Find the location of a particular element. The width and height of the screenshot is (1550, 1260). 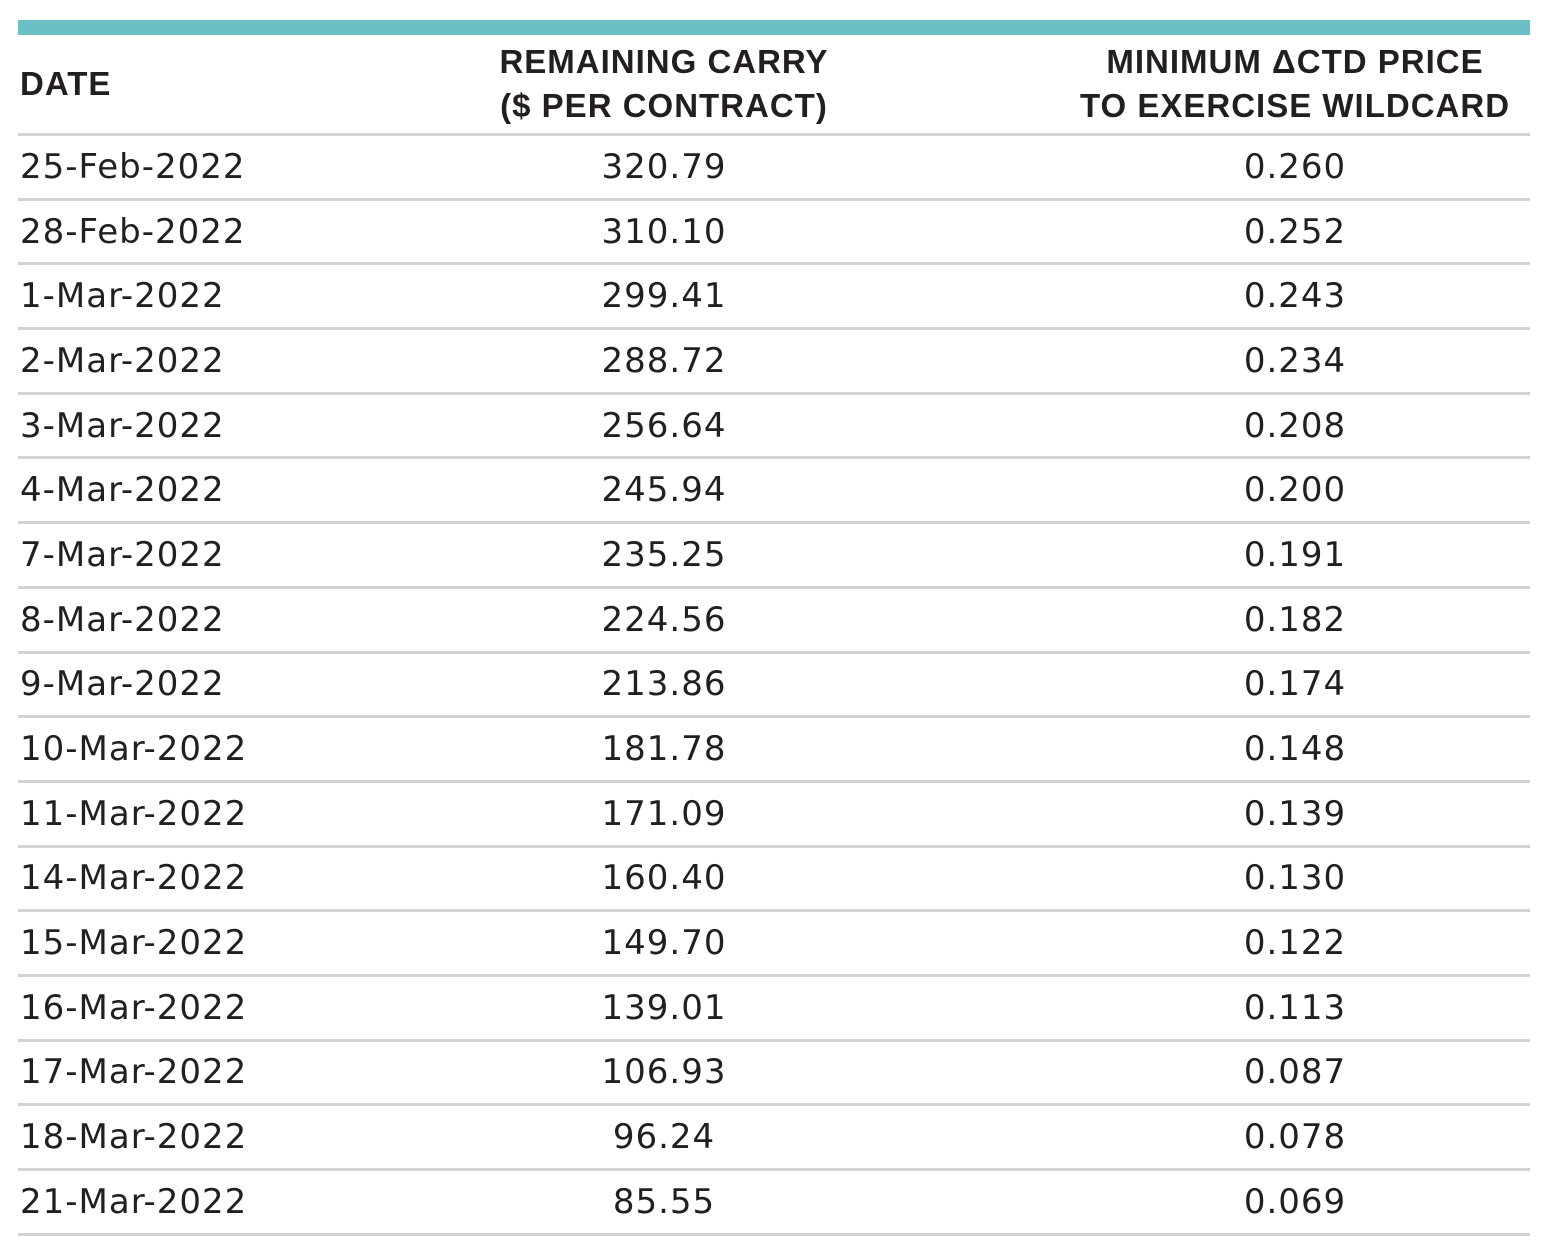

cell-date: 14-Mar-2022 is located at coordinates (134, 878).